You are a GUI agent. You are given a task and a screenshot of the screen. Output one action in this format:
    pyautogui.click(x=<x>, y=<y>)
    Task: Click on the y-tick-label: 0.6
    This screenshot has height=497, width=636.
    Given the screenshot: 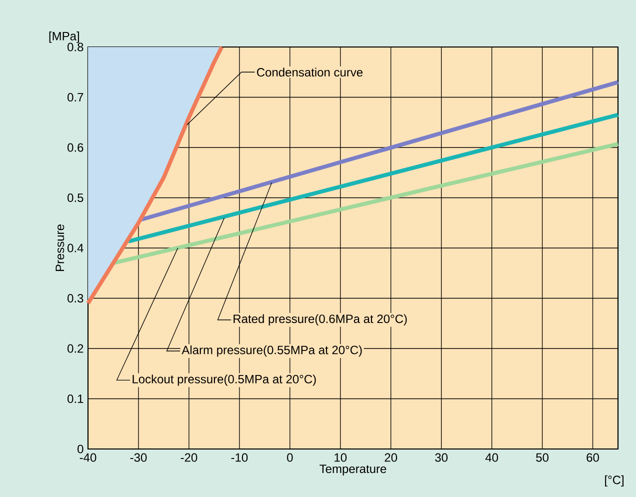 What is the action you would take?
    pyautogui.click(x=76, y=147)
    